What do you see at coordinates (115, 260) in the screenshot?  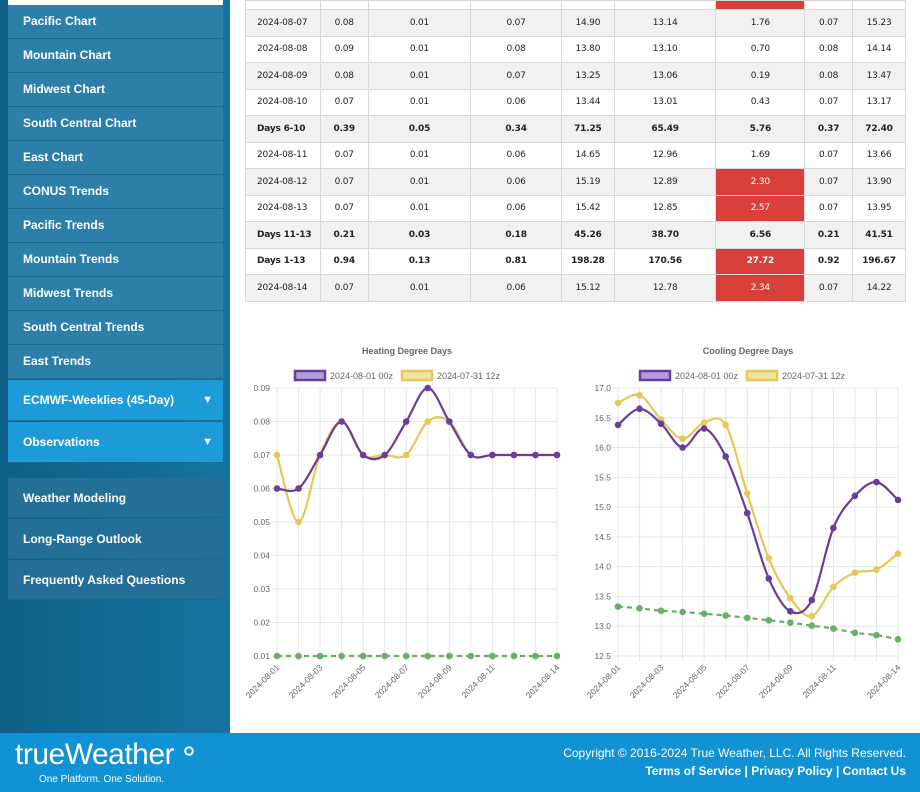 I see `sidebar-item-mountain-trends: Mountain Trends` at bounding box center [115, 260].